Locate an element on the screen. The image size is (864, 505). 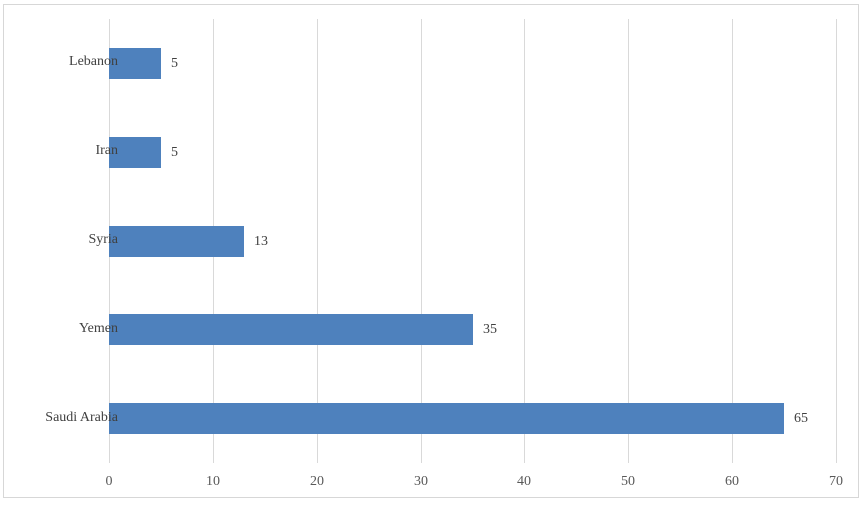
x-tick-70: 70 is located at coordinates (836, 481).